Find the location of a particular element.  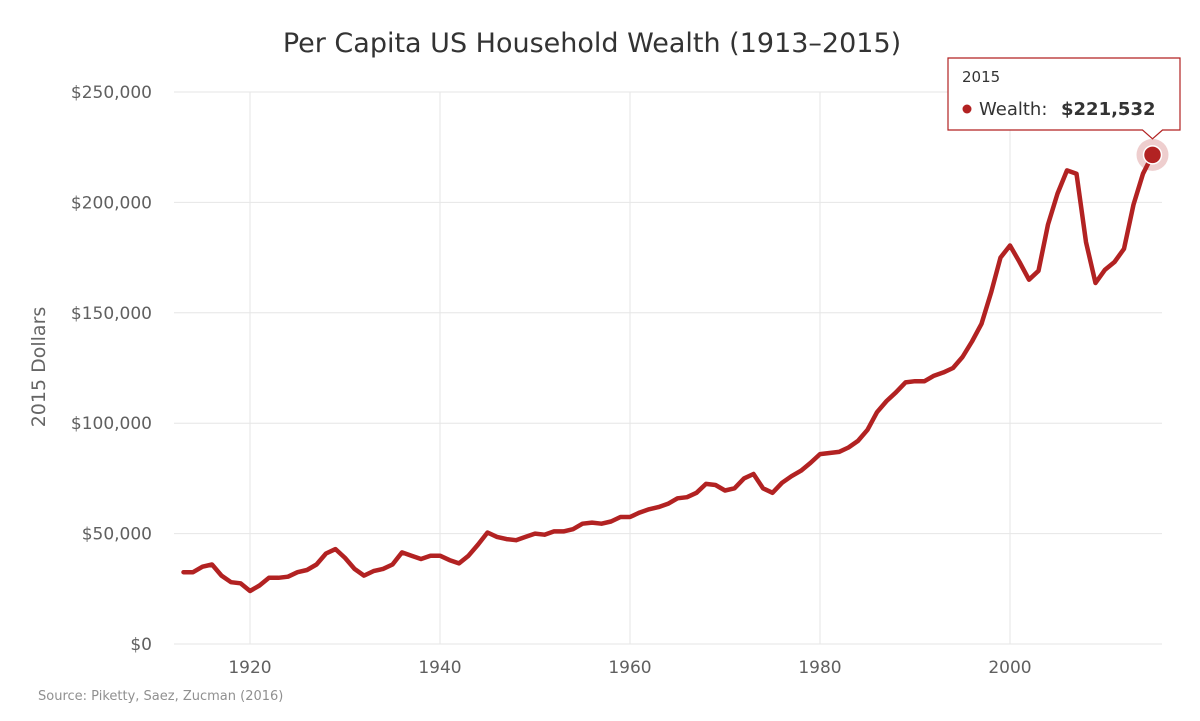

x-tick-label: 2000 is located at coordinates (1009, 668).